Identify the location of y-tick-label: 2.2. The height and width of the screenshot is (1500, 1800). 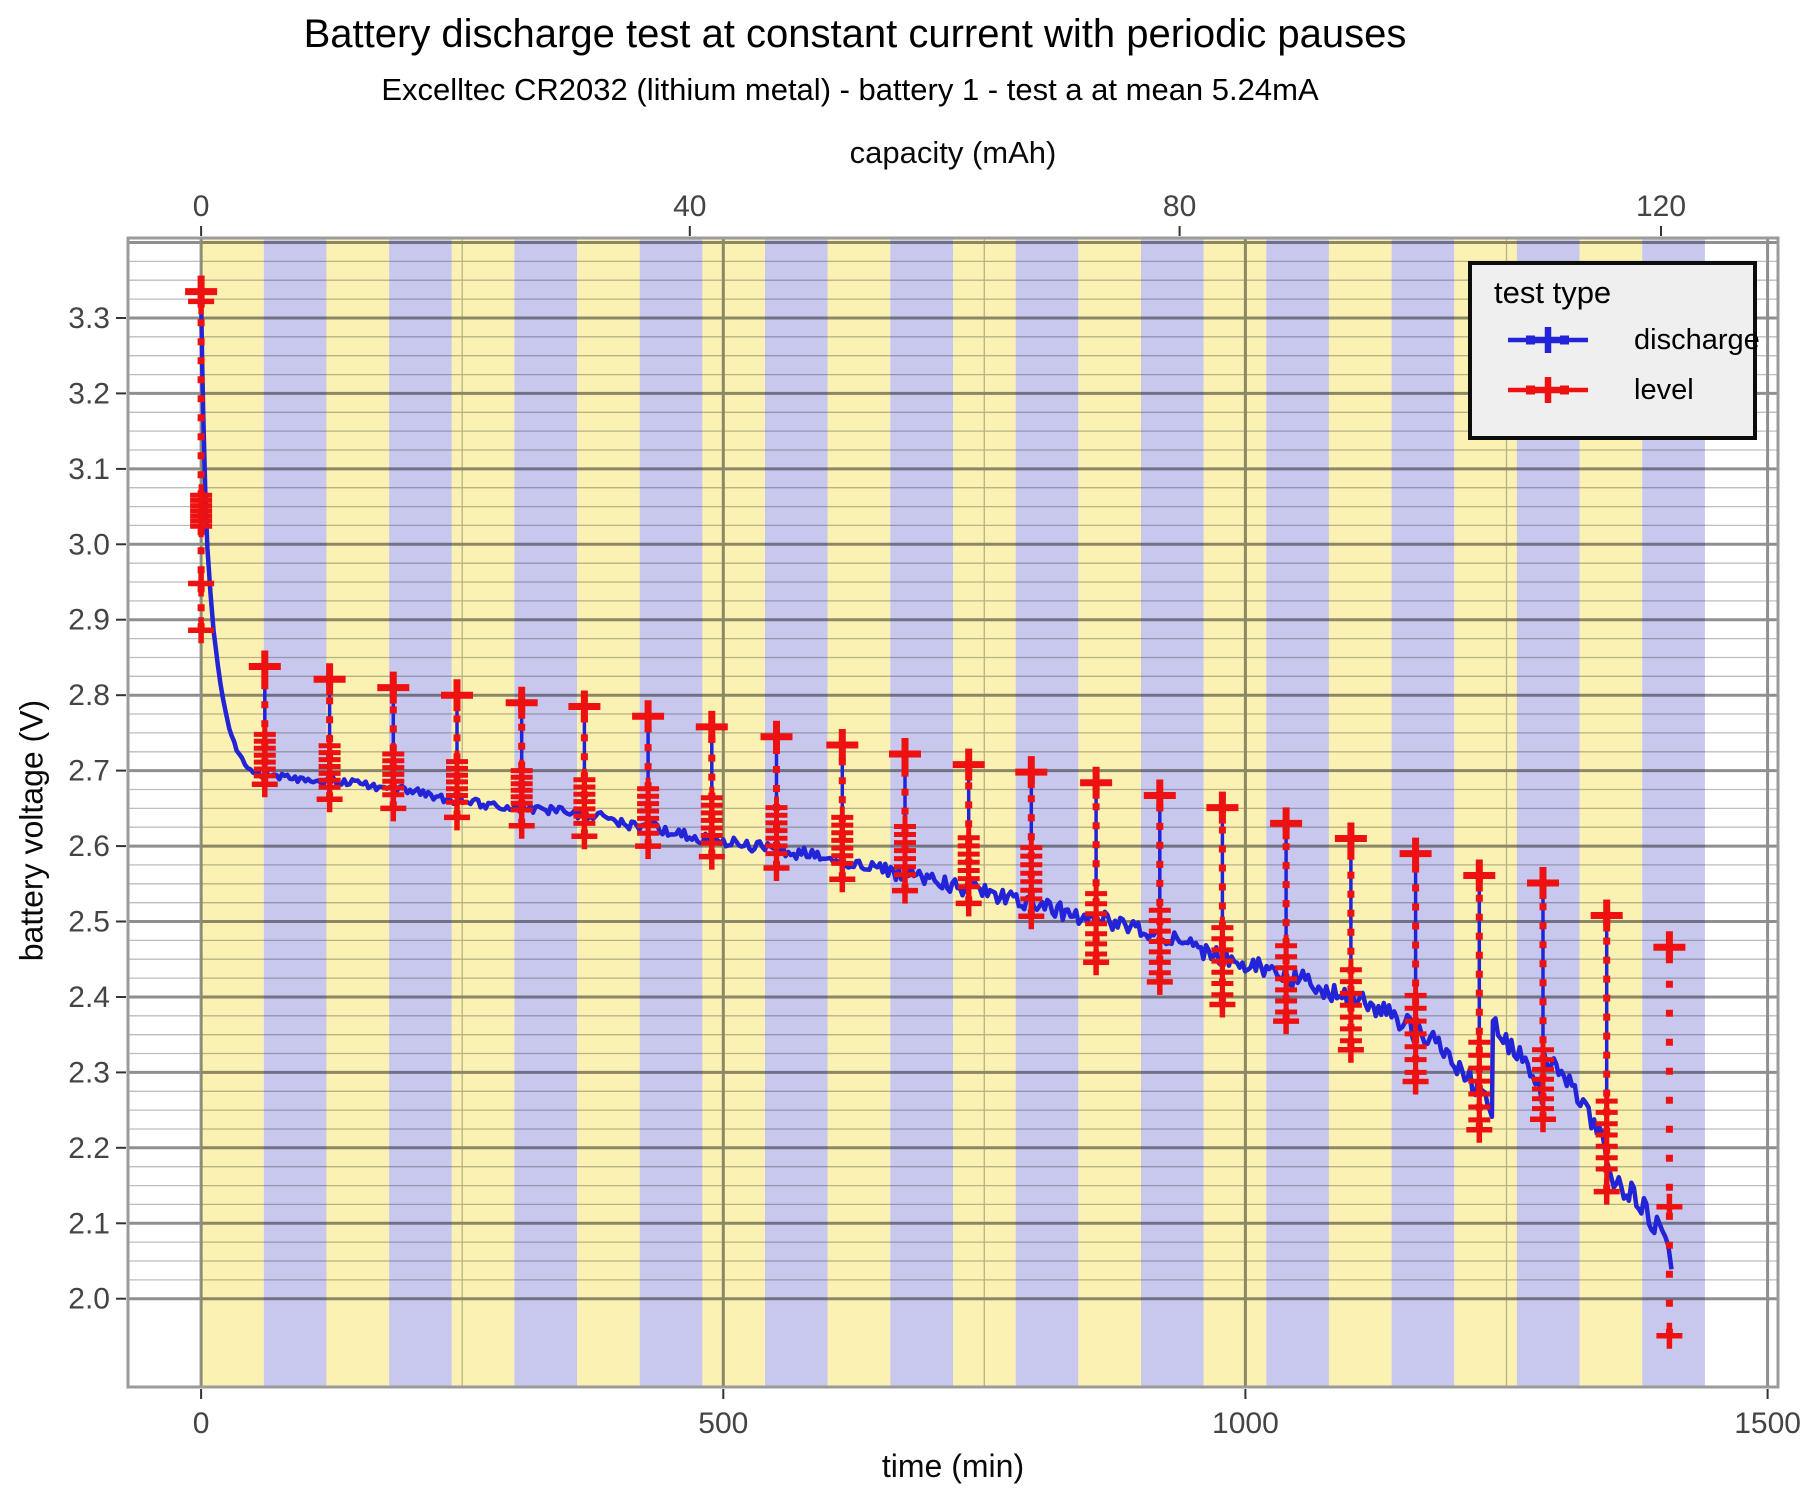
(89, 1148).